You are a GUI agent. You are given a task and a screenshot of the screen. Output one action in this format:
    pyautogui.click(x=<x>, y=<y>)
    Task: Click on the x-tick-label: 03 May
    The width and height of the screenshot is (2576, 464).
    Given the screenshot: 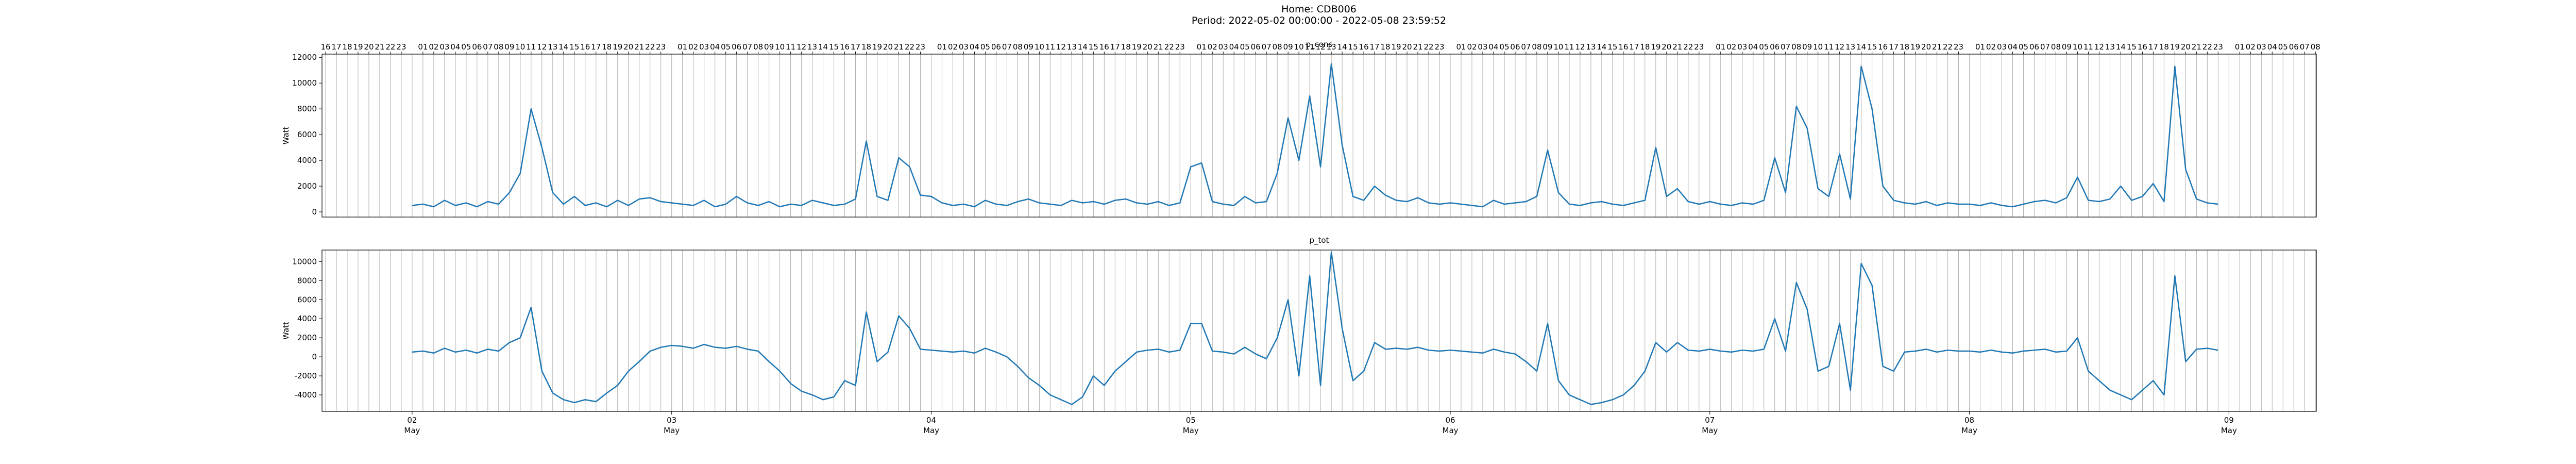 What is the action you would take?
    pyautogui.click(x=672, y=425)
    